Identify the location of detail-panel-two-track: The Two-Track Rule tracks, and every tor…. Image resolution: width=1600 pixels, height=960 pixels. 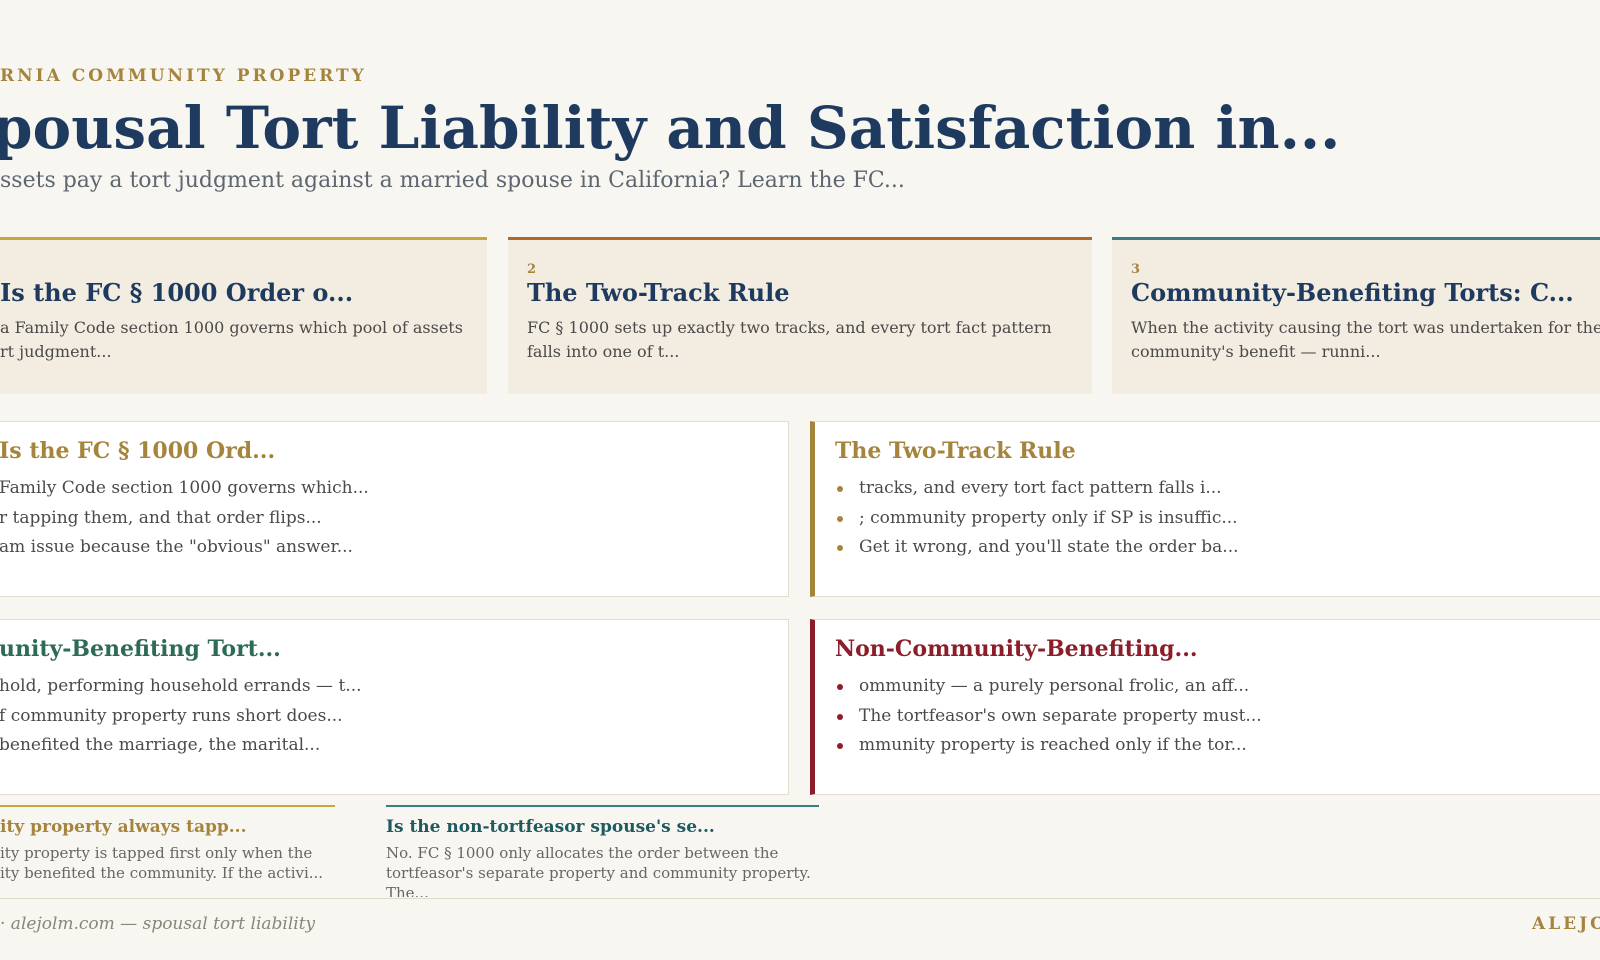
(1205, 509).